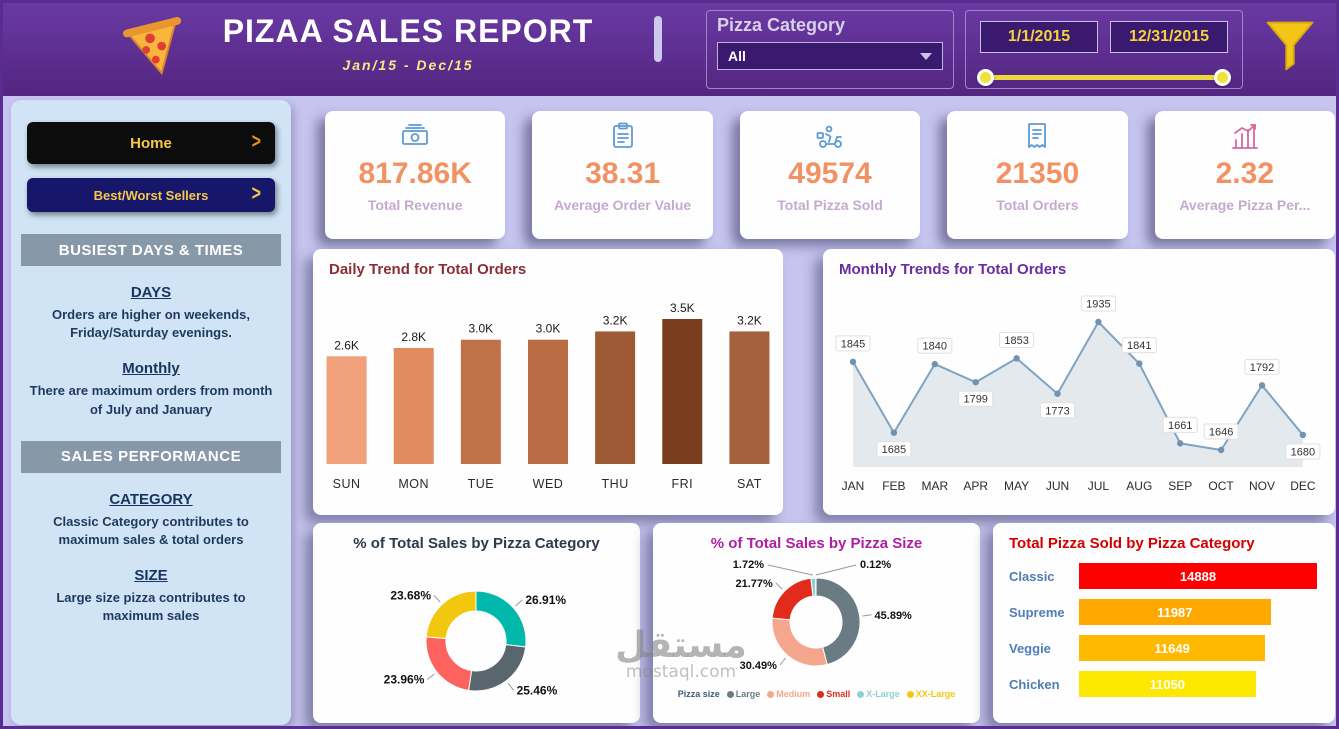 Image resolution: width=1339 pixels, height=729 pixels. What do you see at coordinates (816, 543) in the screenshot?
I see `chart-title: % of Total Sales by Pizza Size` at bounding box center [816, 543].